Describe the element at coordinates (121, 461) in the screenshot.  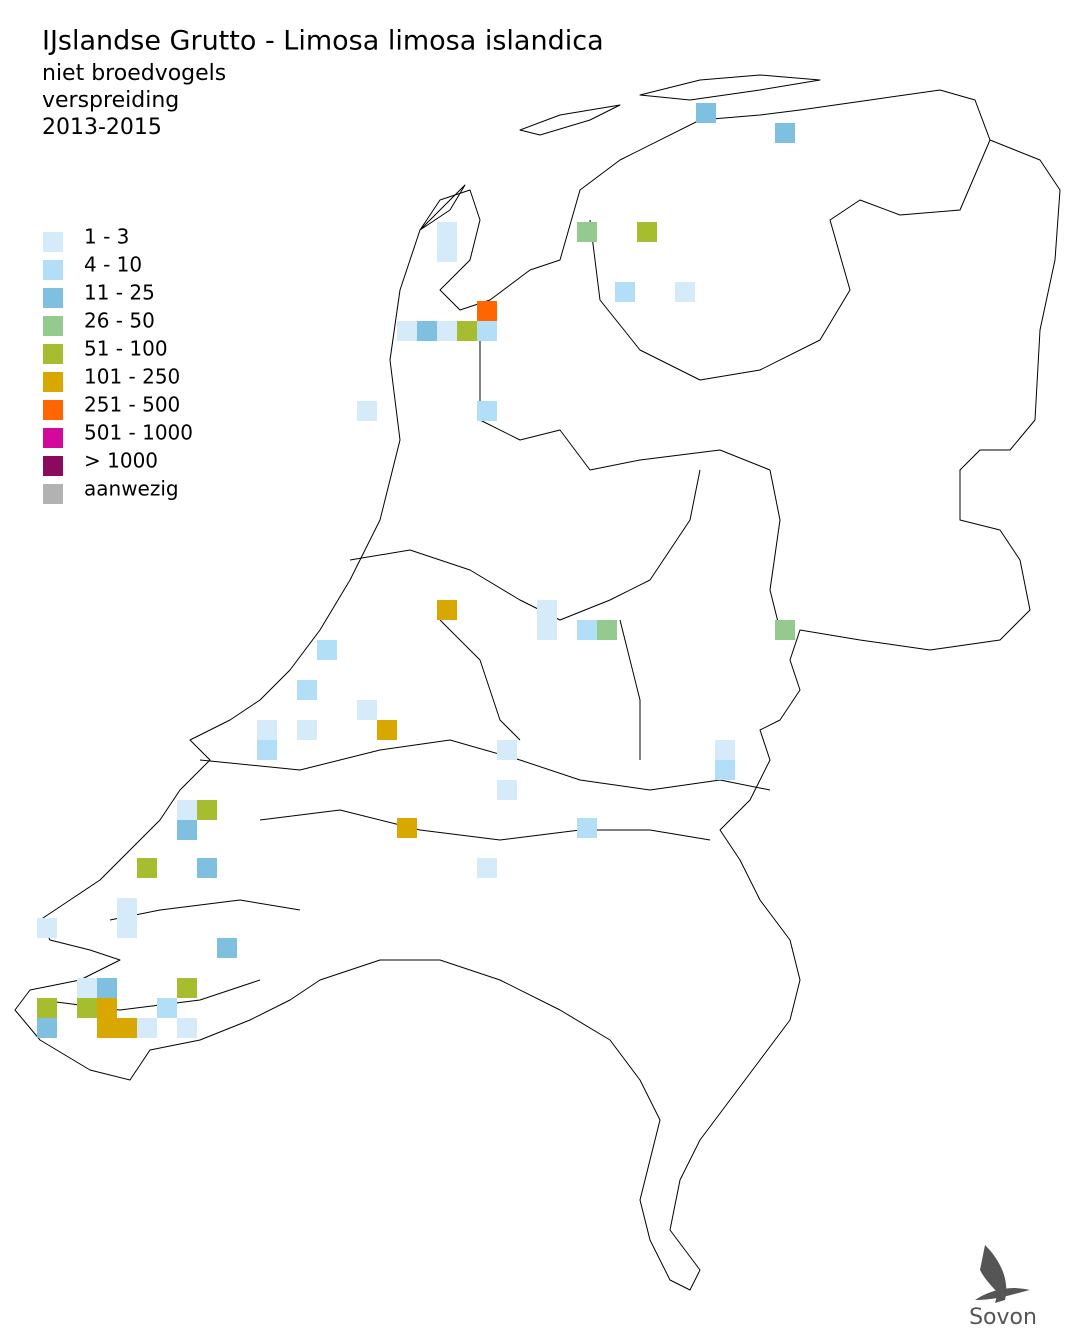
I see `legend-label: > 1000` at that location.